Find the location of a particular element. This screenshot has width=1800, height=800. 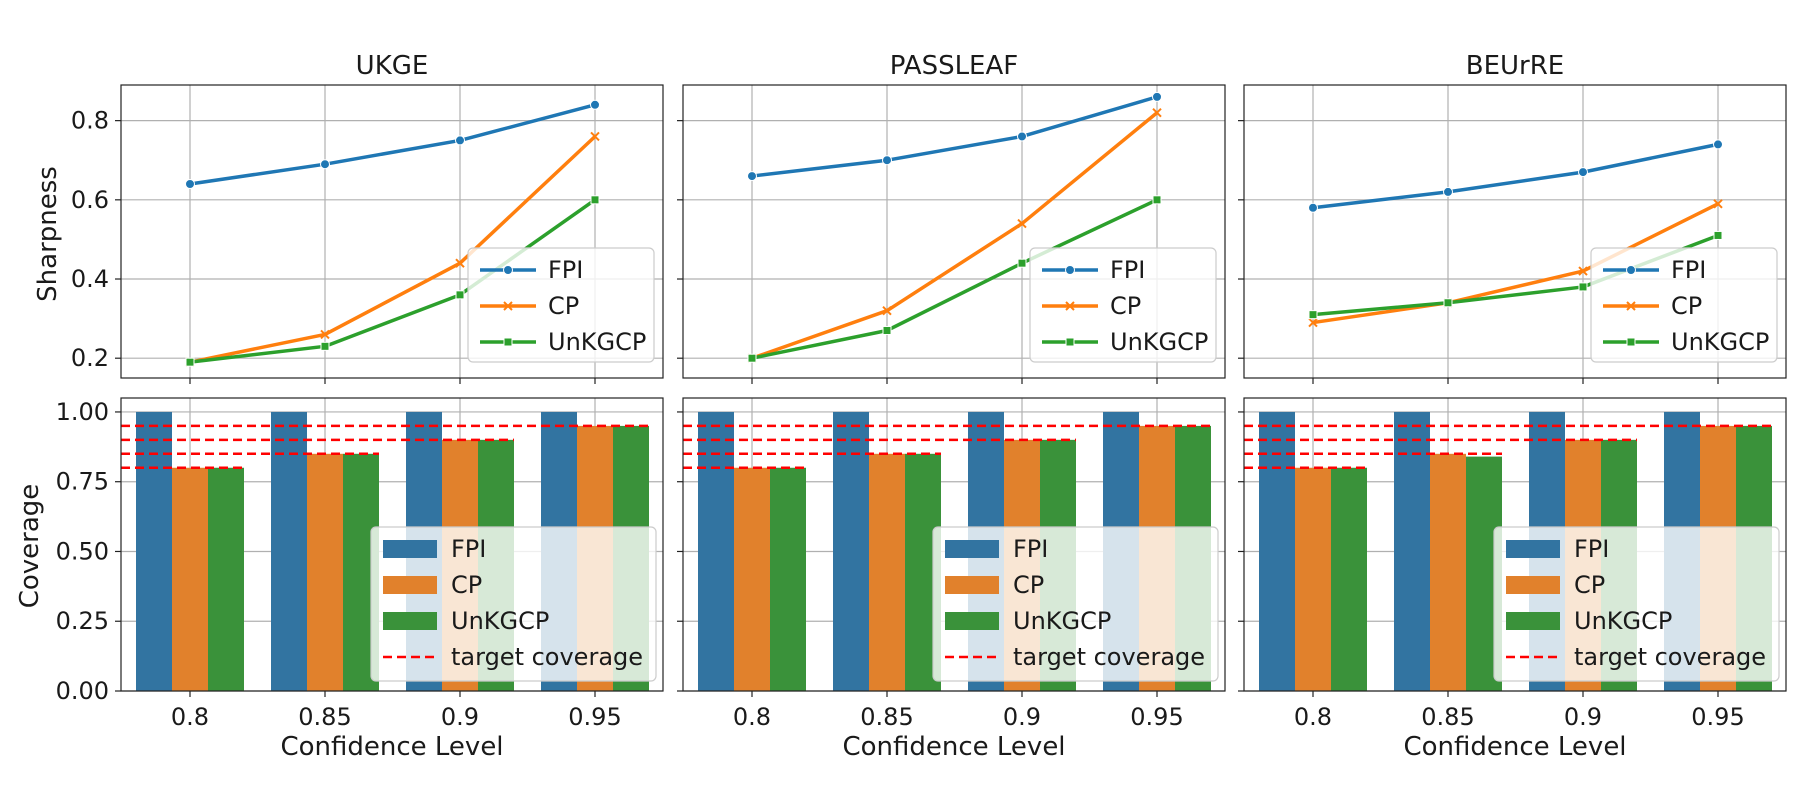

panel-title: BEUrRE is located at coordinates (1515, 66).